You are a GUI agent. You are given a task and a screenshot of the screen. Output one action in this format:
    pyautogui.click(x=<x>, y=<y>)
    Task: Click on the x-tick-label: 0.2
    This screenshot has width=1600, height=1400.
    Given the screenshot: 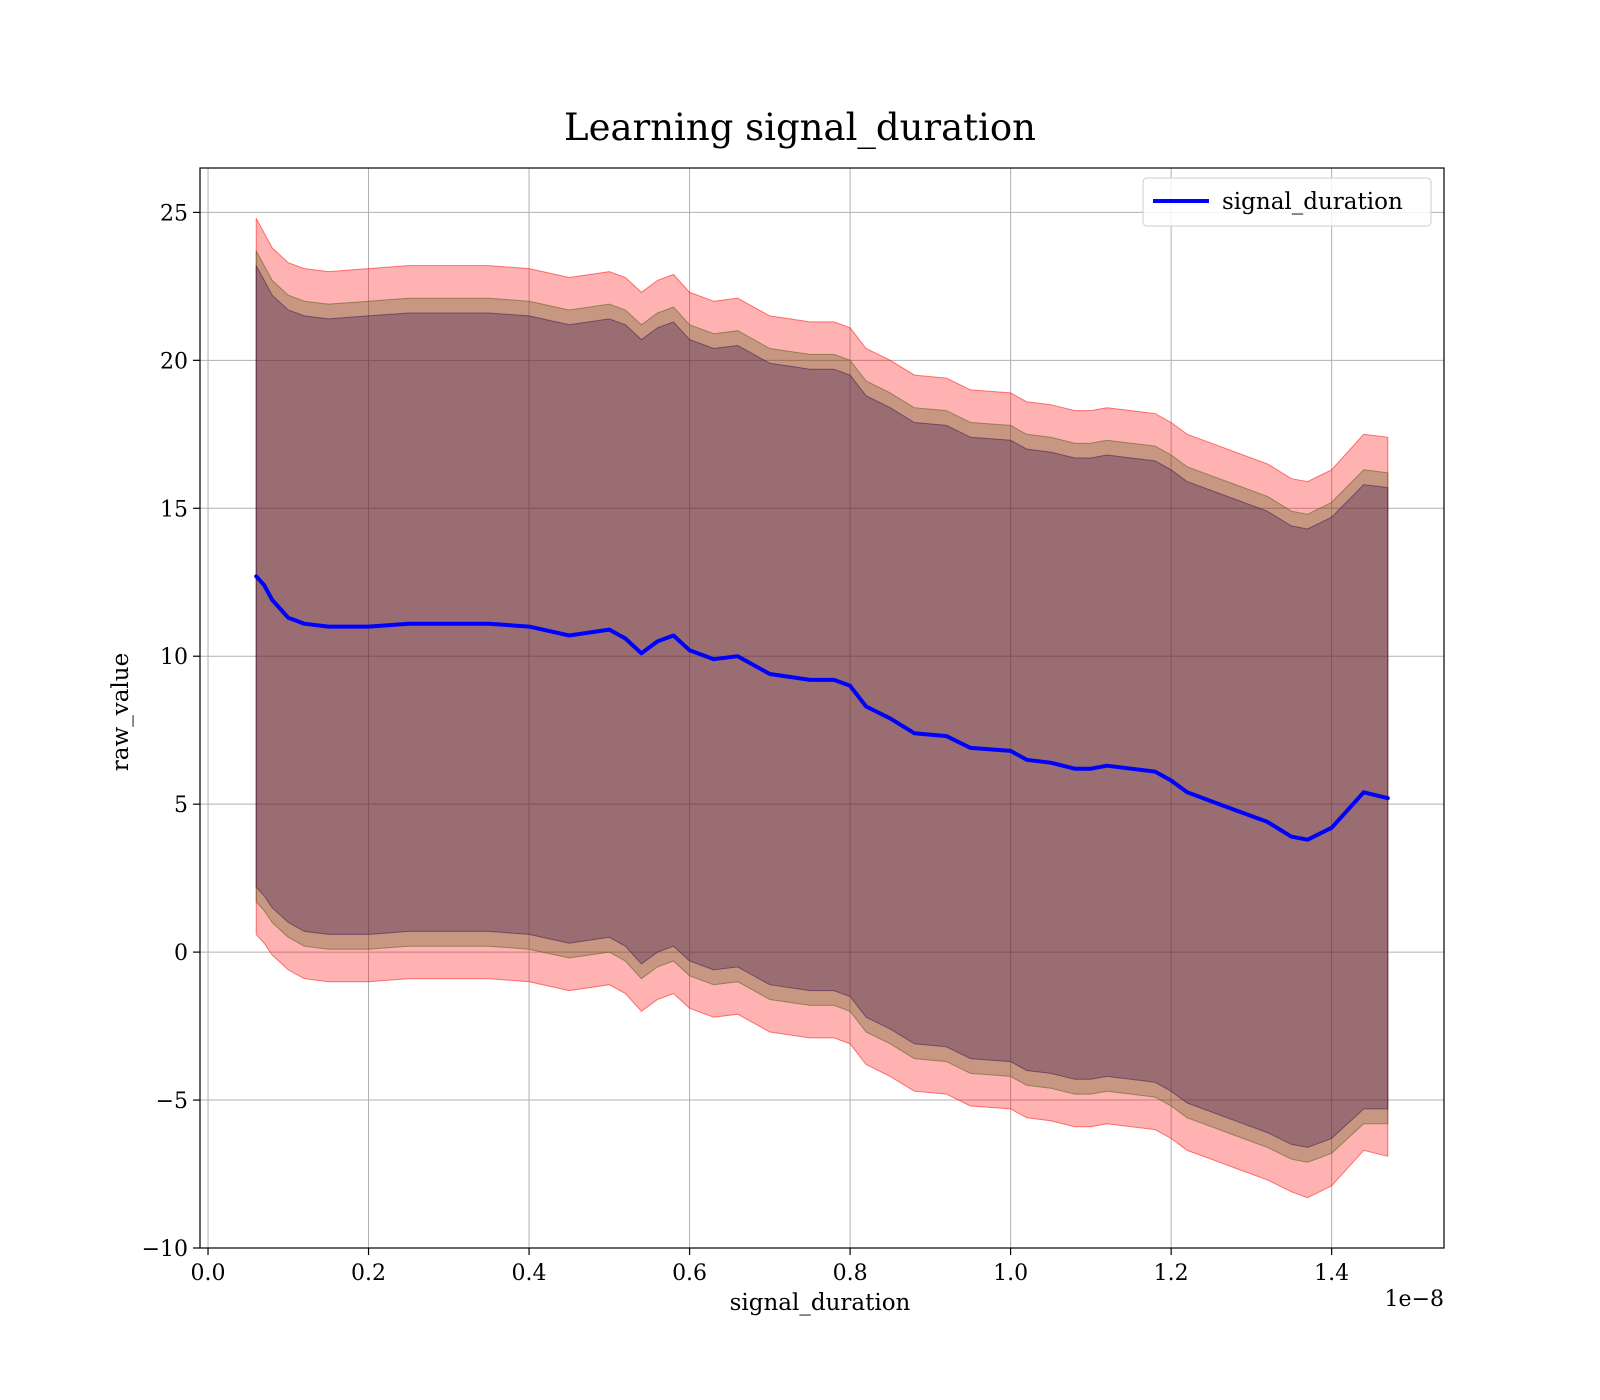 What is the action you would take?
    pyautogui.click(x=368, y=1273)
    